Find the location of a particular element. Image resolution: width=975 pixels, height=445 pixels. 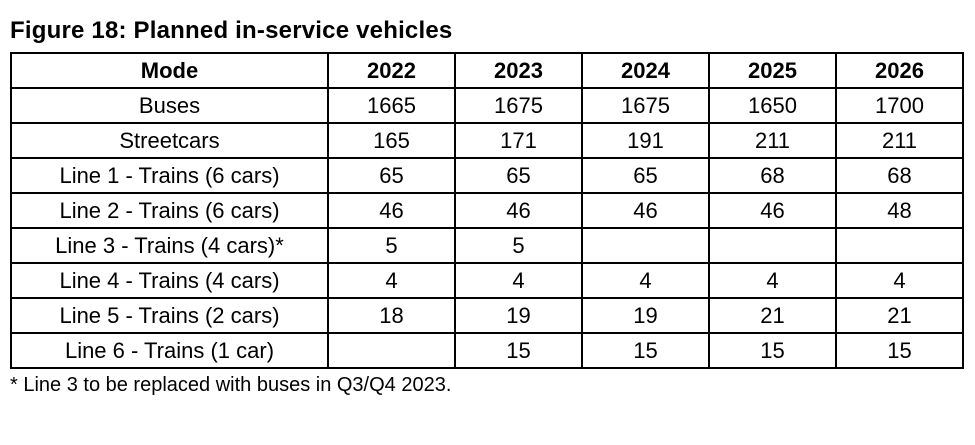

column-header-mode: Mode is located at coordinates (169, 70).